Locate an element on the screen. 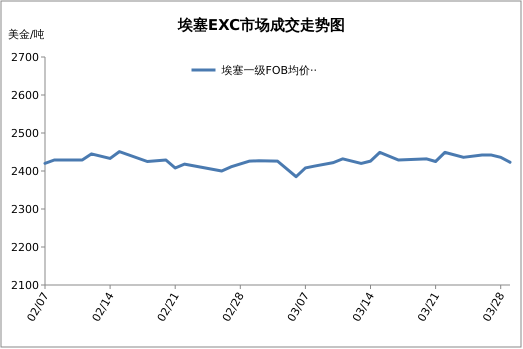 The image size is (523, 349). y-tick-label: 2200 is located at coordinates (25, 247).